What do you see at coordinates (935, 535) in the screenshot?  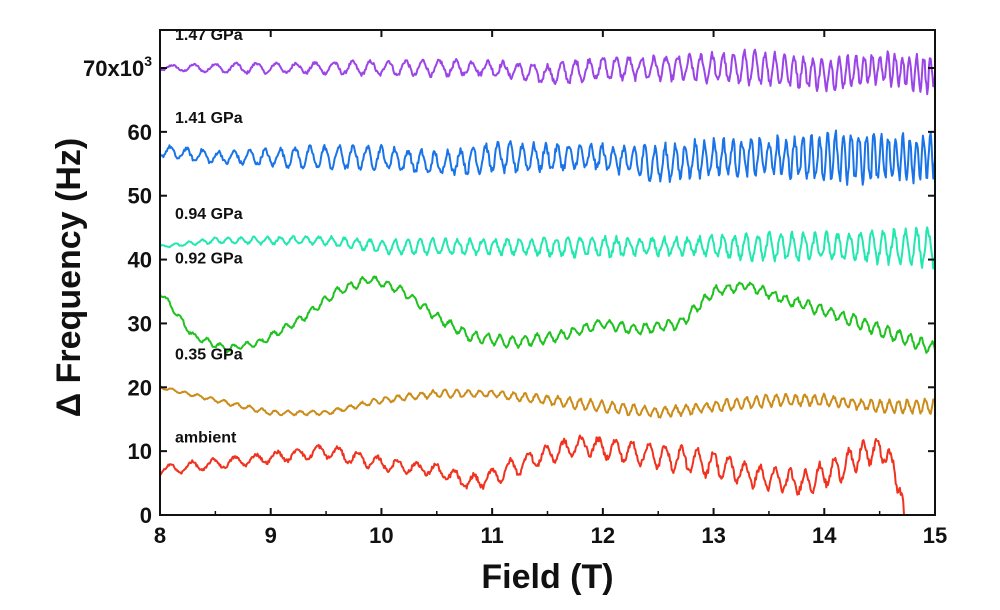 I see `x-tick-label: 15` at bounding box center [935, 535].